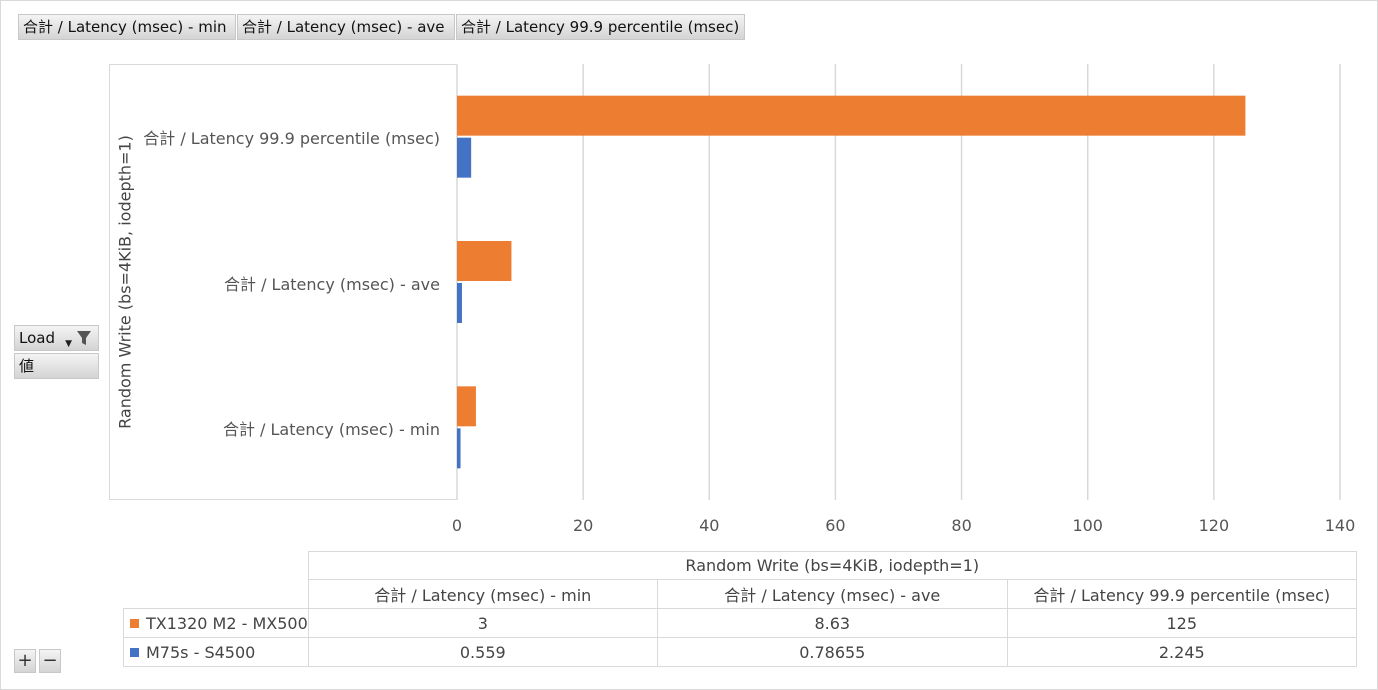  I want to click on x-tick-label: 40, so click(709, 525).